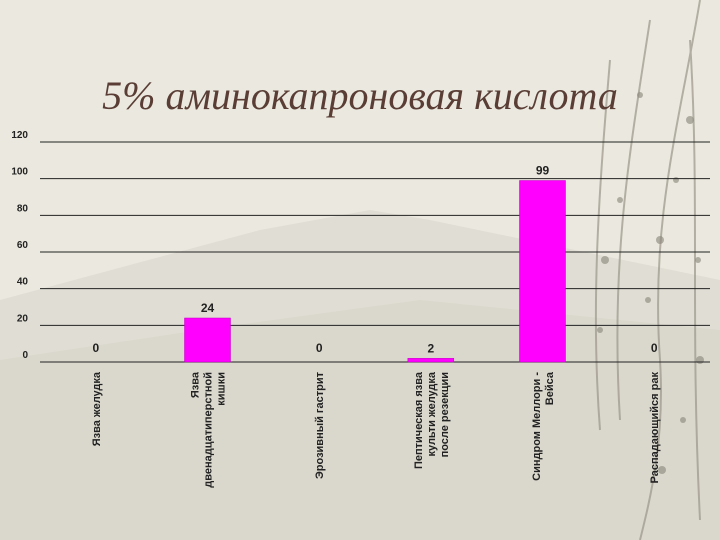 The height and width of the screenshot is (540, 720). I want to click on data-label: 24, so click(208, 308).